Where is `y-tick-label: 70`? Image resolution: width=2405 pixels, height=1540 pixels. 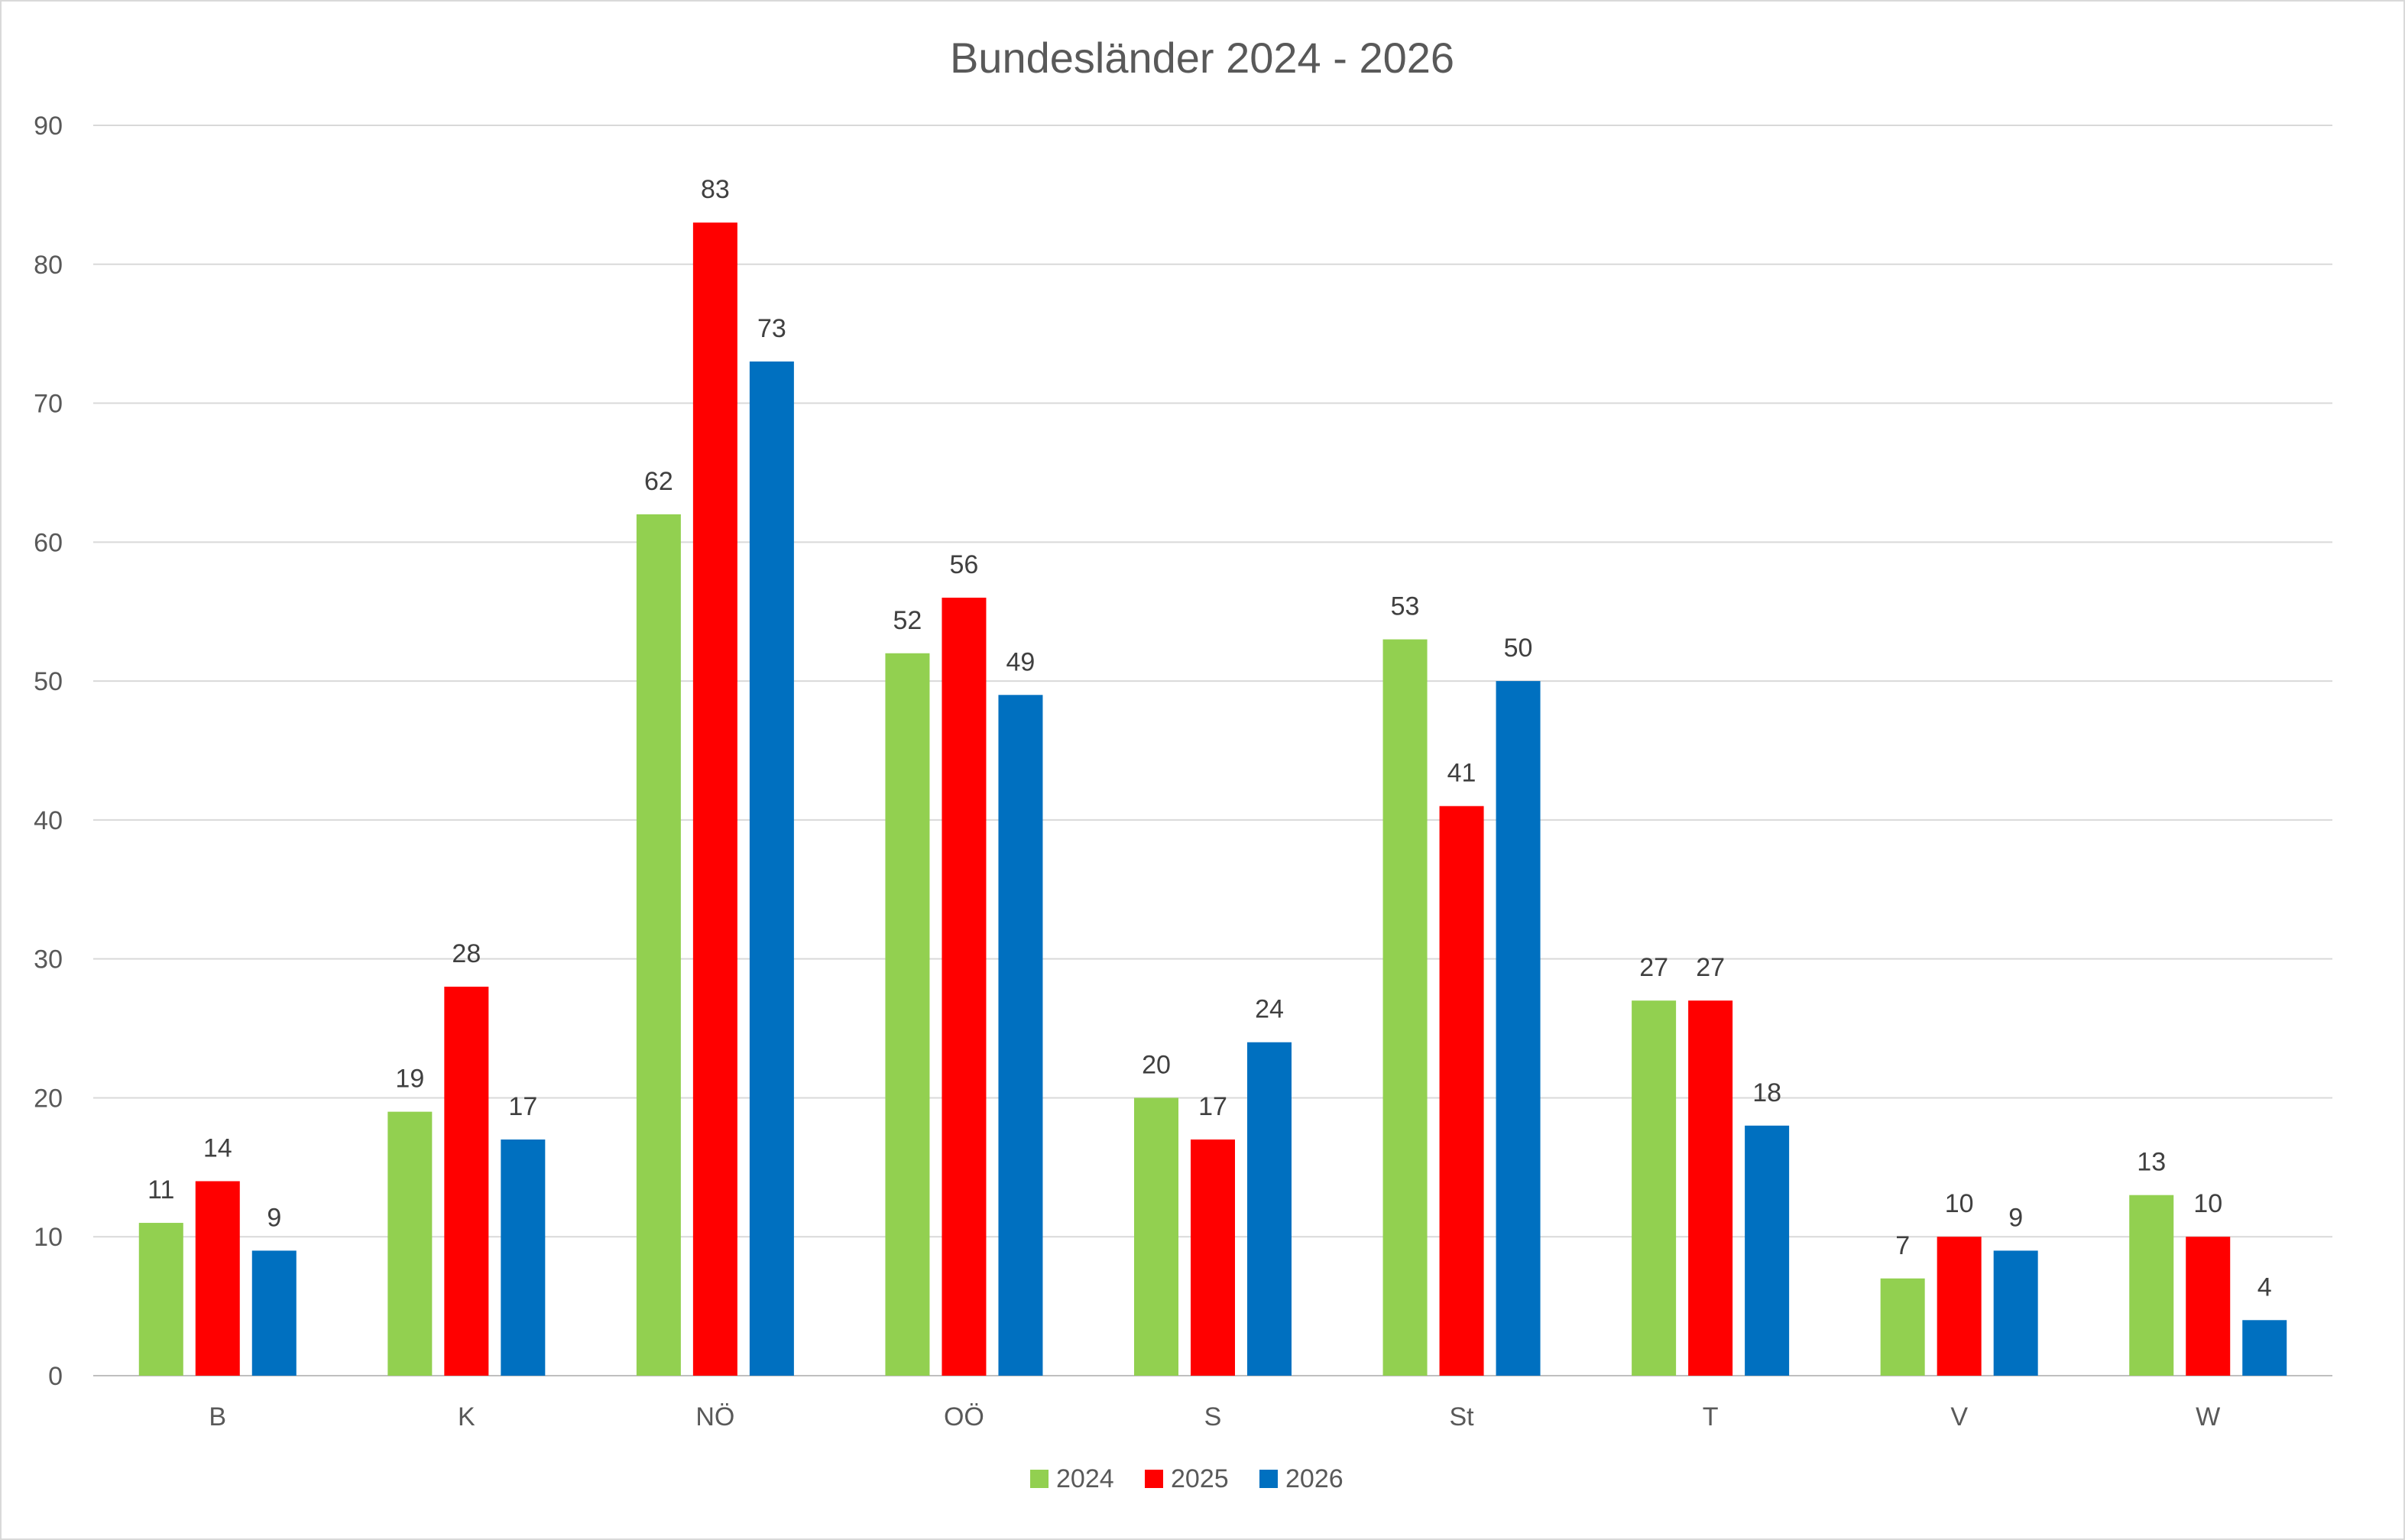
y-tick-label: 70 is located at coordinates (48, 404).